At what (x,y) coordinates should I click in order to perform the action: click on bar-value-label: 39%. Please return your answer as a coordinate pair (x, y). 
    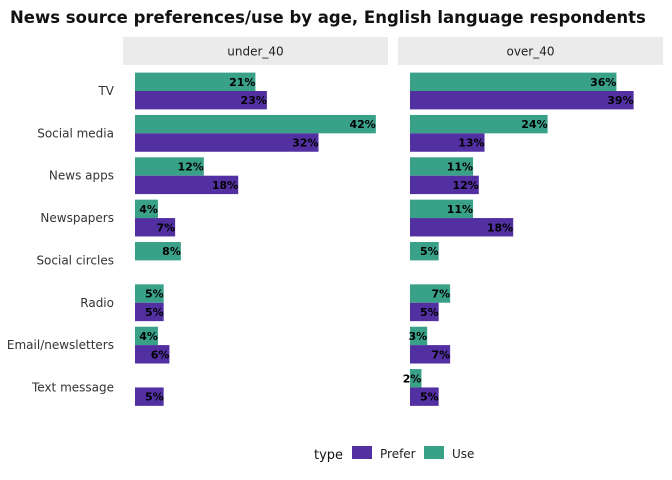
    Looking at the image, I should click on (620, 100).